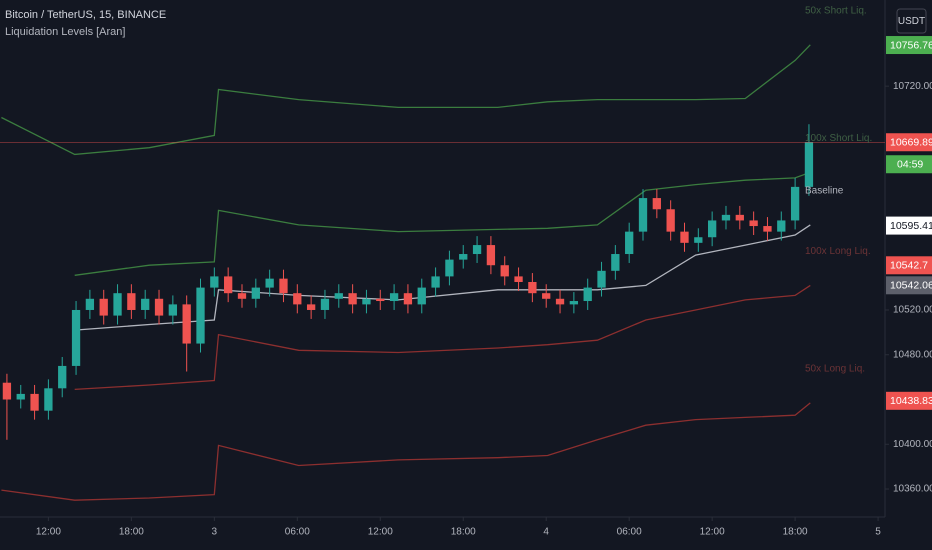  Describe the element at coordinates (65, 32) in the screenshot. I see `indicator-title: Liquidation Levels [Aran]` at that location.